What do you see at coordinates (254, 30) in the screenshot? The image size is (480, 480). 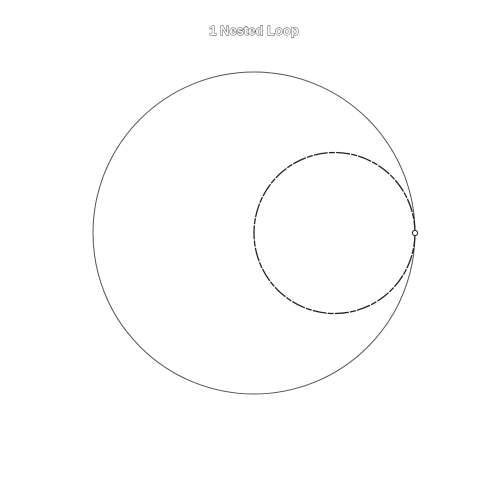 I see `diagram-title: 1 Nested Loop` at bounding box center [254, 30].